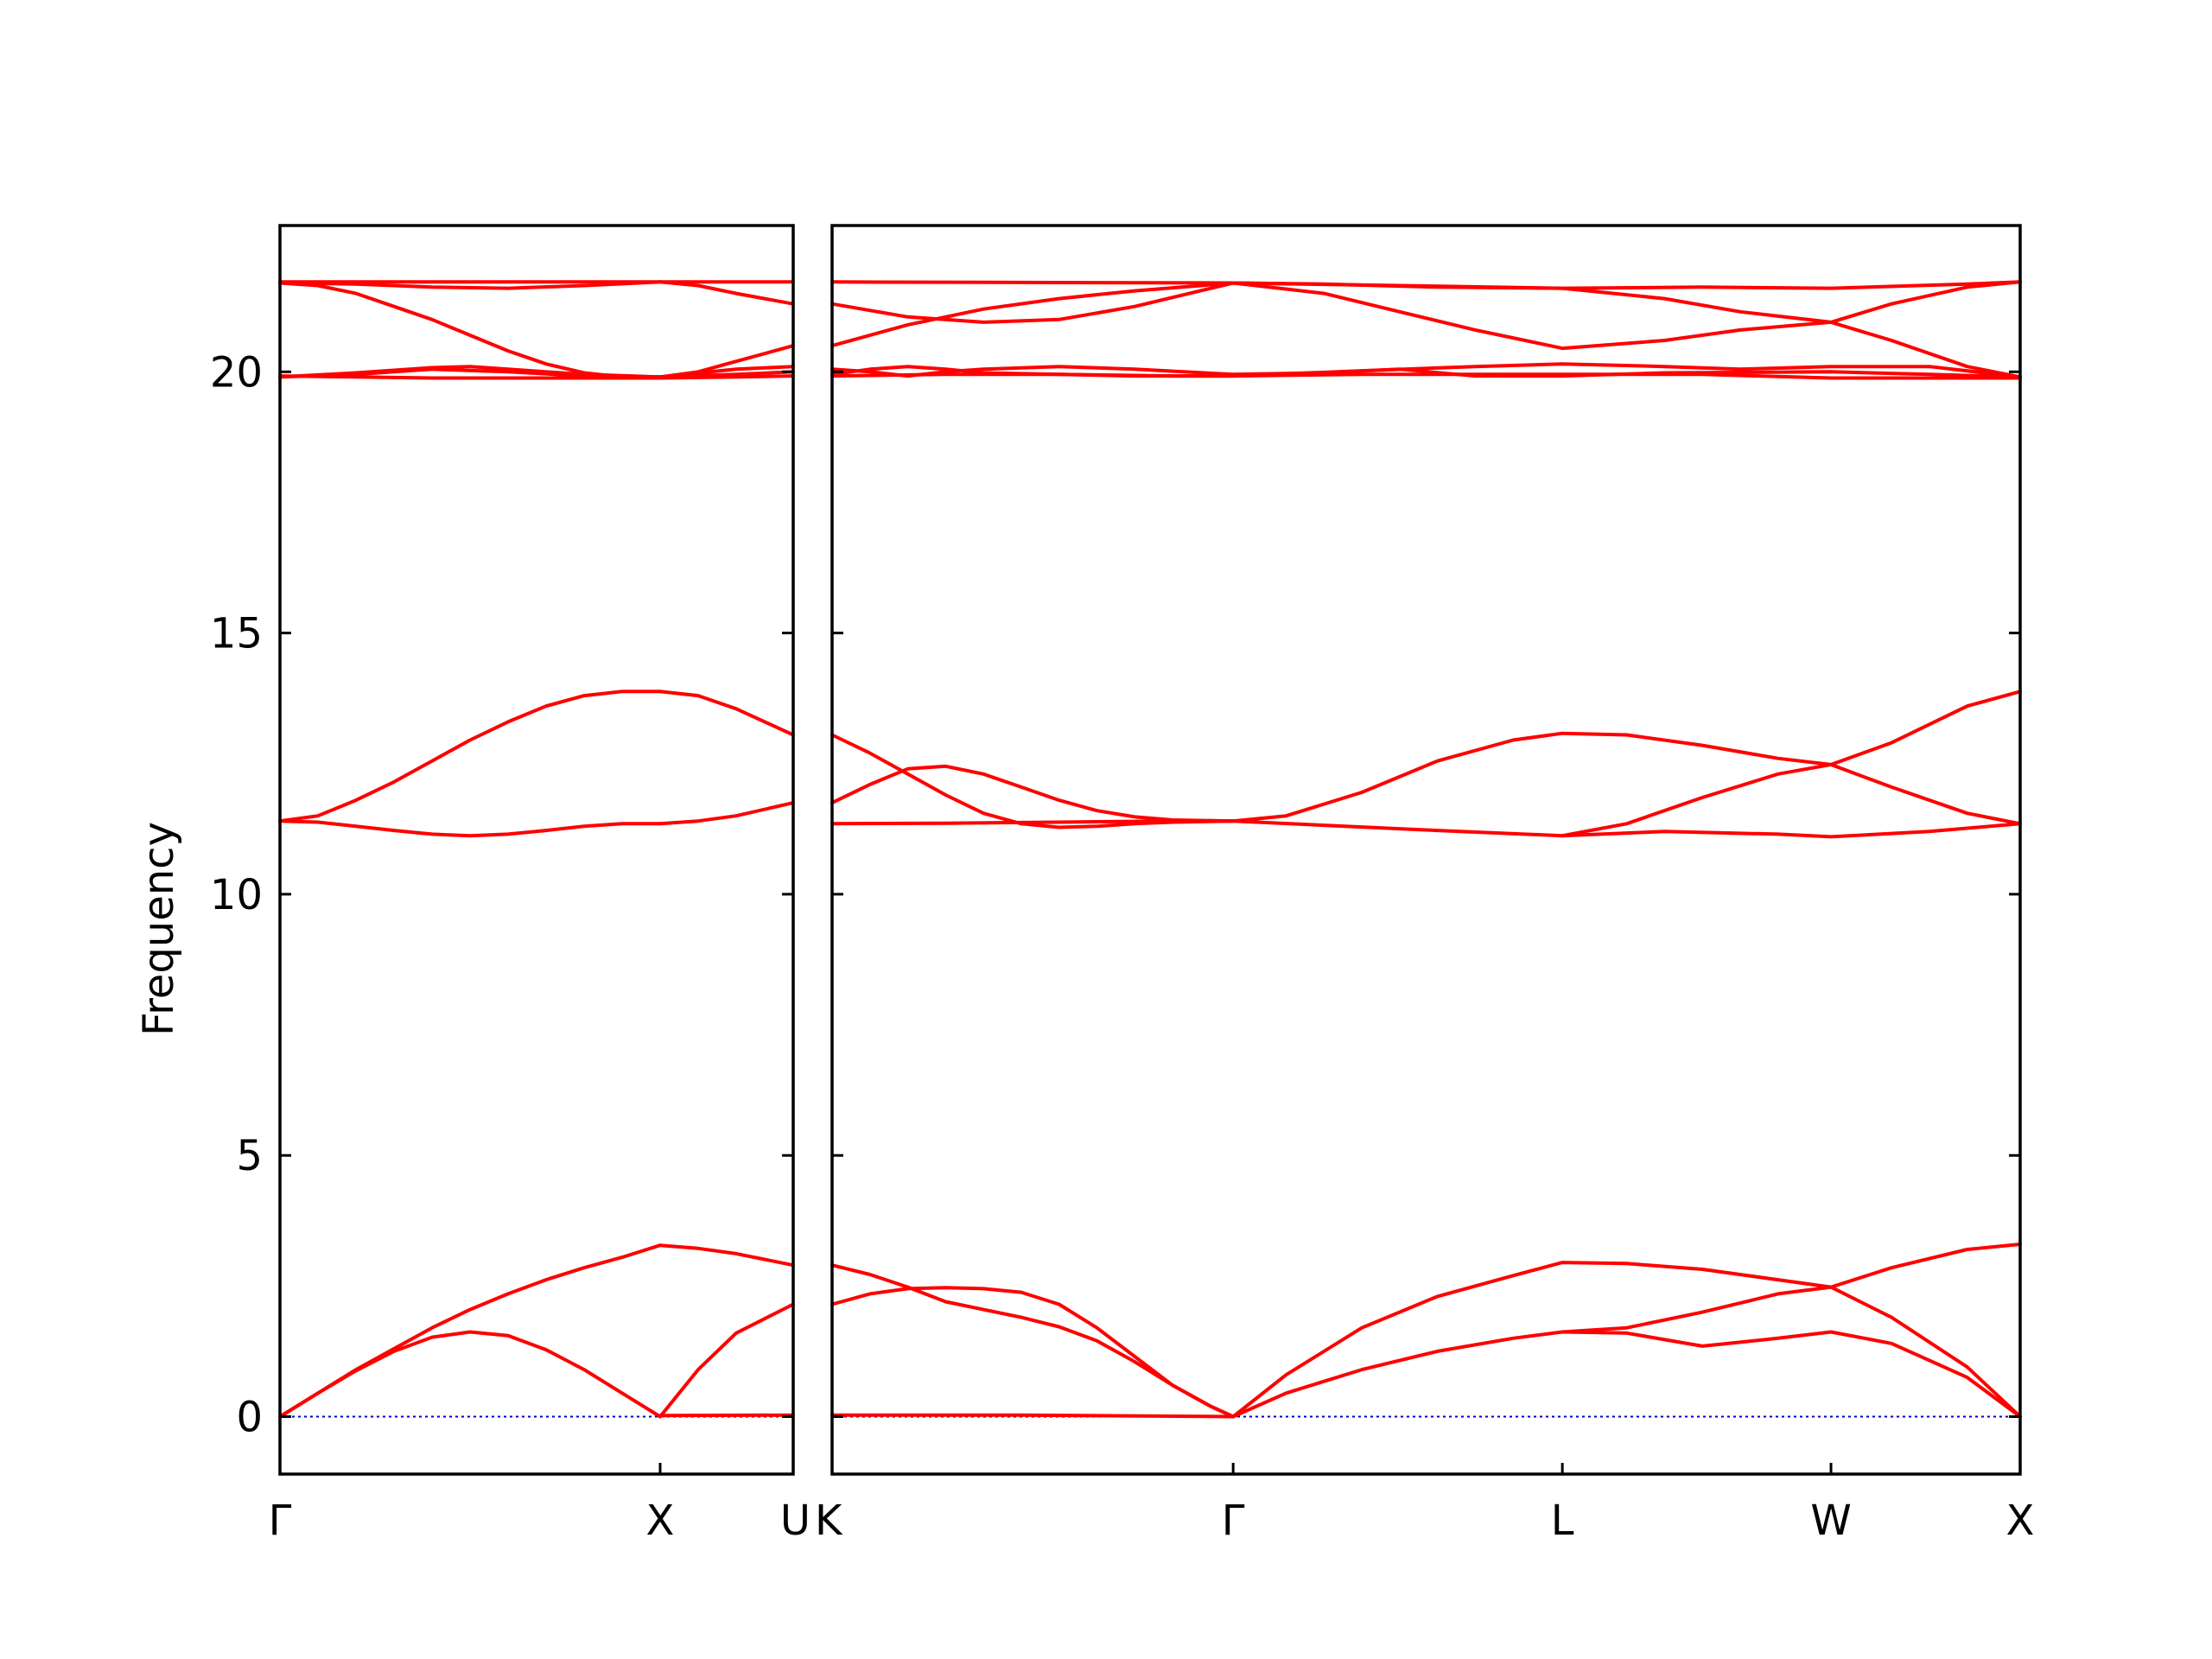 This screenshot has height=1659, width=2212. What do you see at coordinates (159, 929) in the screenshot?
I see `y-axis-label: Frequency` at bounding box center [159, 929].